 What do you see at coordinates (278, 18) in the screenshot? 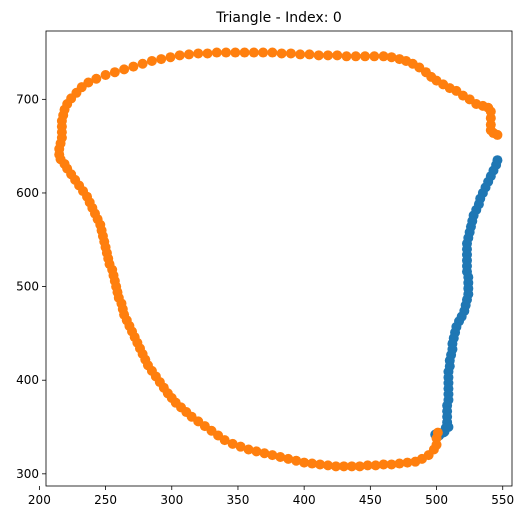
I see `chart-title: Triangle - Index: 0` at bounding box center [278, 18].